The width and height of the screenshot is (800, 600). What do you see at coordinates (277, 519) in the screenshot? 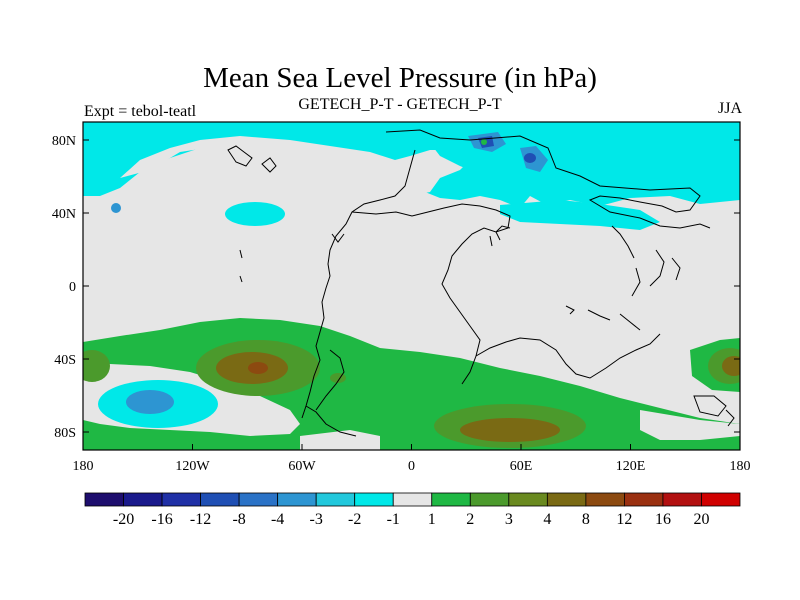
I see `colorbar-label: -4` at bounding box center [277, 519].